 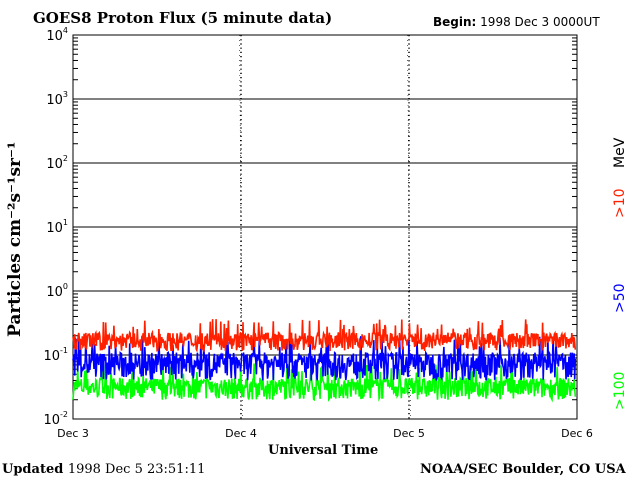 I want to click on right-labels: MeV >10 >50 >100, so click(x=620, y=273).